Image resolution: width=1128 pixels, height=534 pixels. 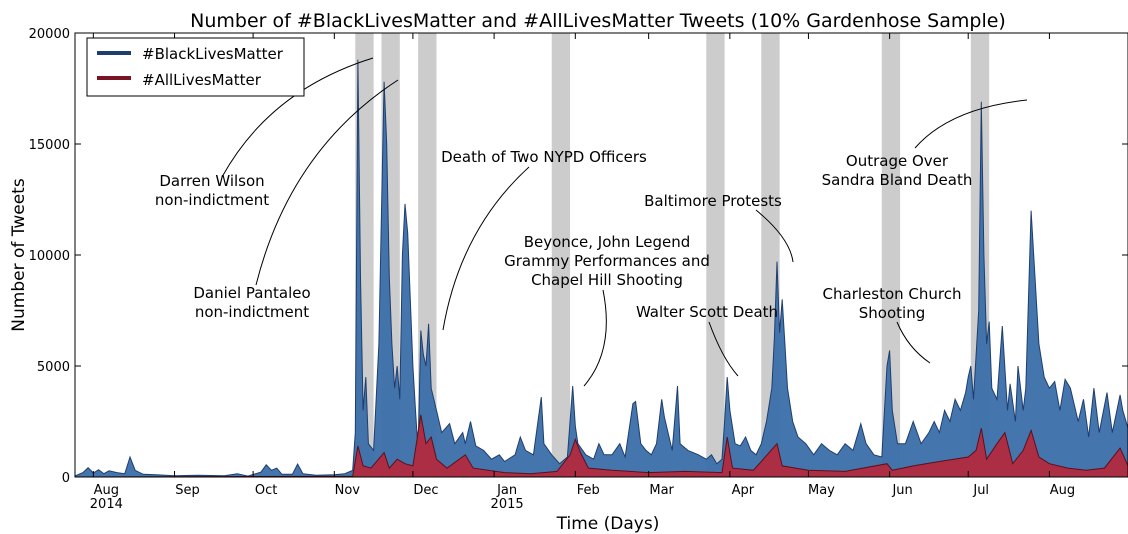 I want to click on annotation-text-7-1: Sandra Bland Death, so click(x=897, y=180).